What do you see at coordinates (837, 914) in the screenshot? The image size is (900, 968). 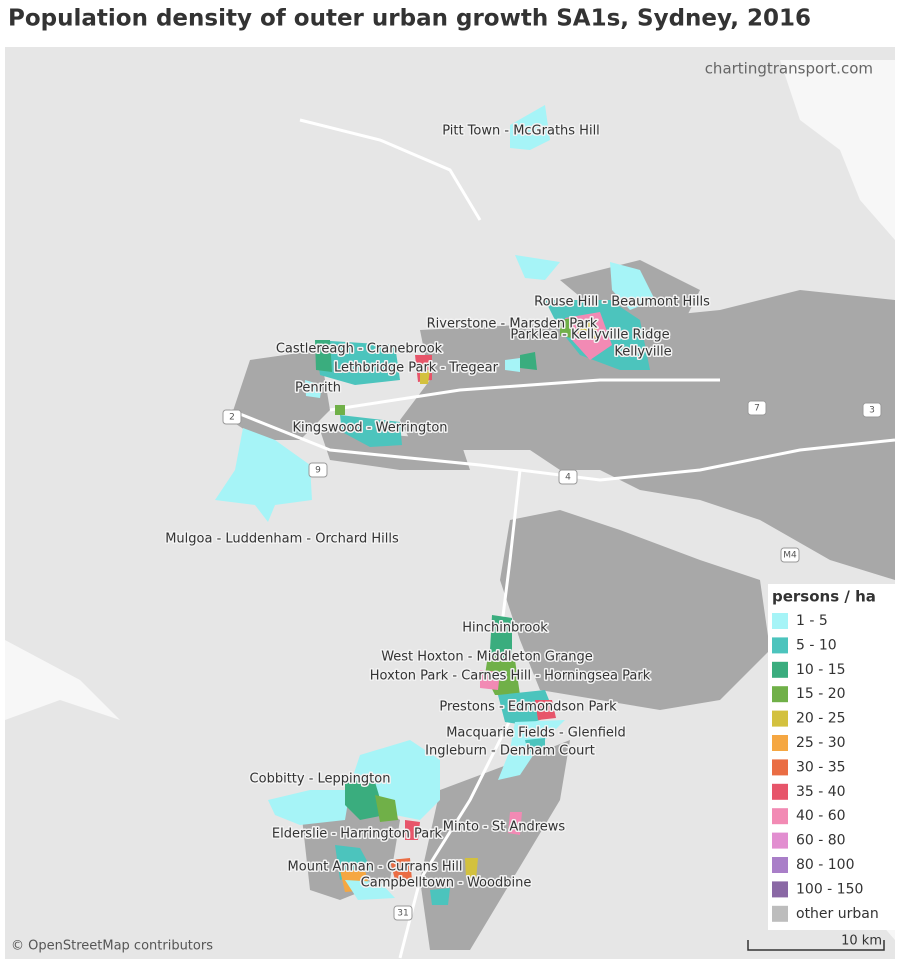 I see `legend-label: other urban` at bounding box center [837, 914].